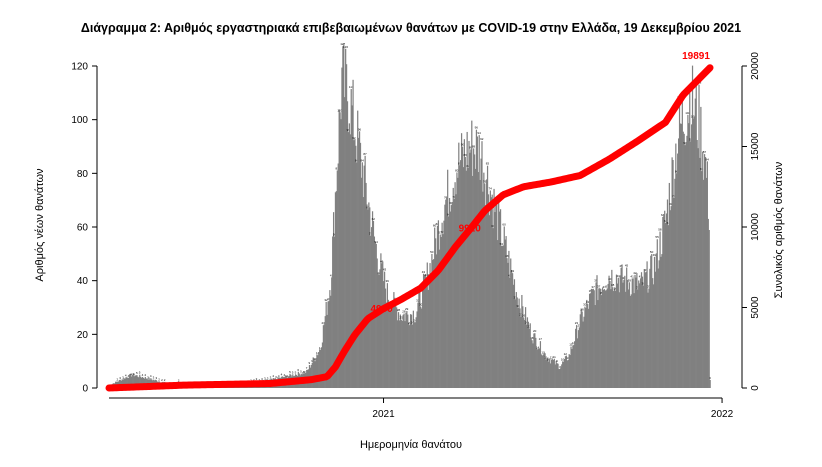 The height and width of the screenshot is (467, 822). I want to click on bar-value-label: 24, so click(413, 323).